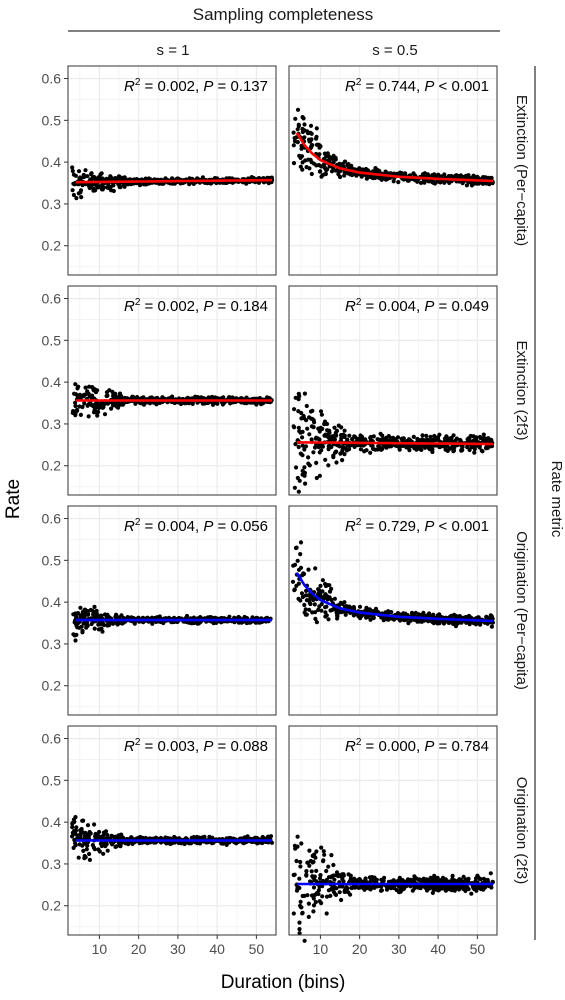  What do you see at coordinates (521, 610) in the screenshot?
I see `row-label-2: Origination (Per−capita)` at bounding box center [521, 610].